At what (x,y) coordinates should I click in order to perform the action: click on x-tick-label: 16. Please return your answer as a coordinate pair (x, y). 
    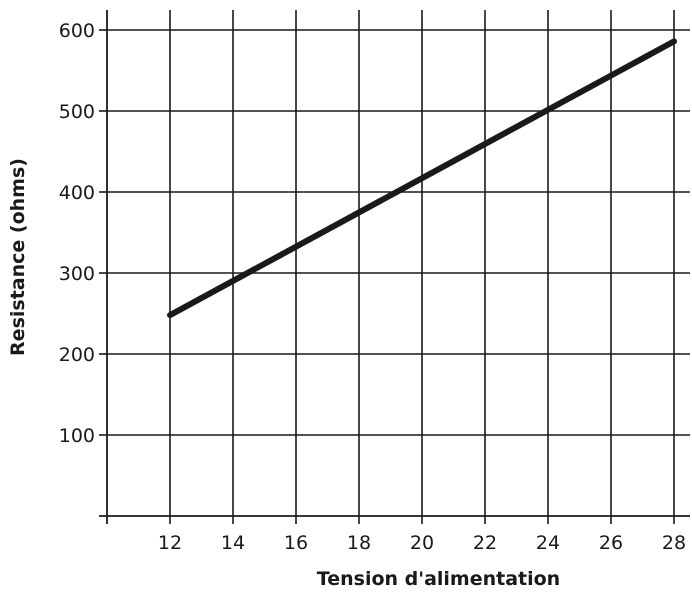
    Looking at the image, I should click on (296, 543).